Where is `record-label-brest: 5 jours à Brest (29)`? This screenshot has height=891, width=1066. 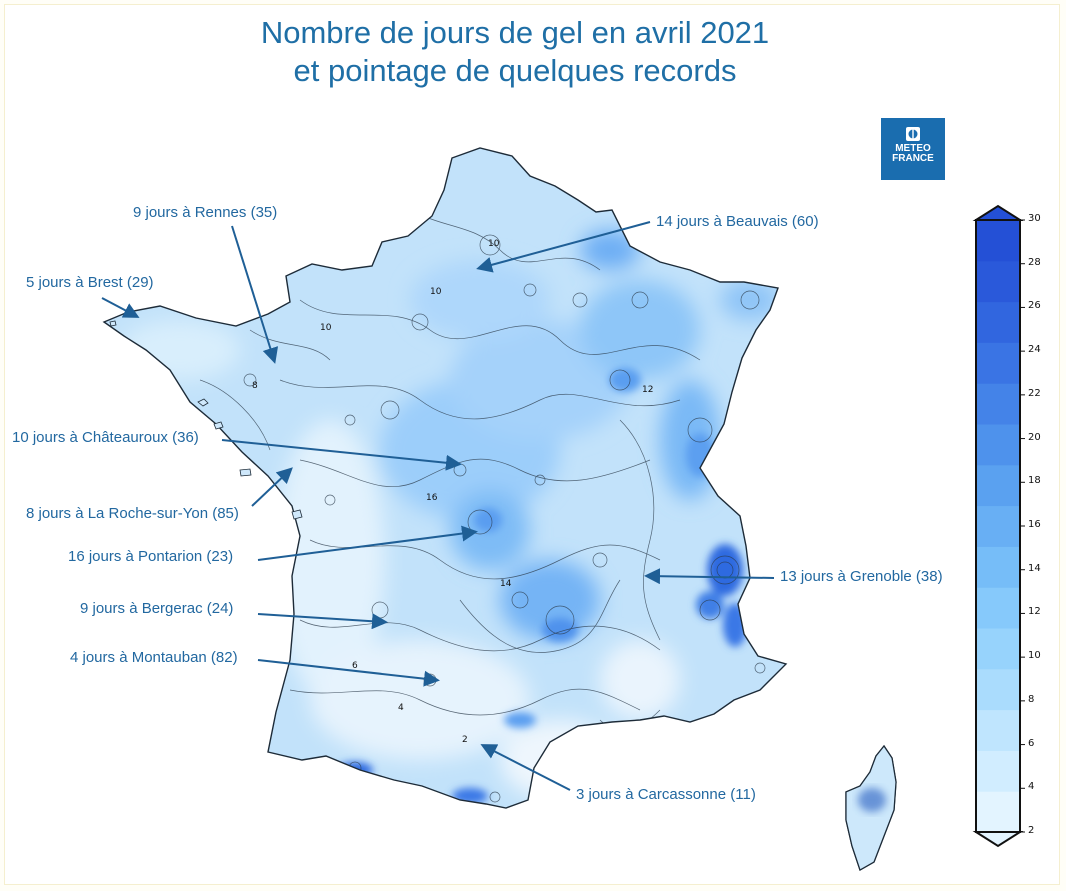 record-label-brest: 5 jours à Brest (29) is located at coordinates (90, 282).